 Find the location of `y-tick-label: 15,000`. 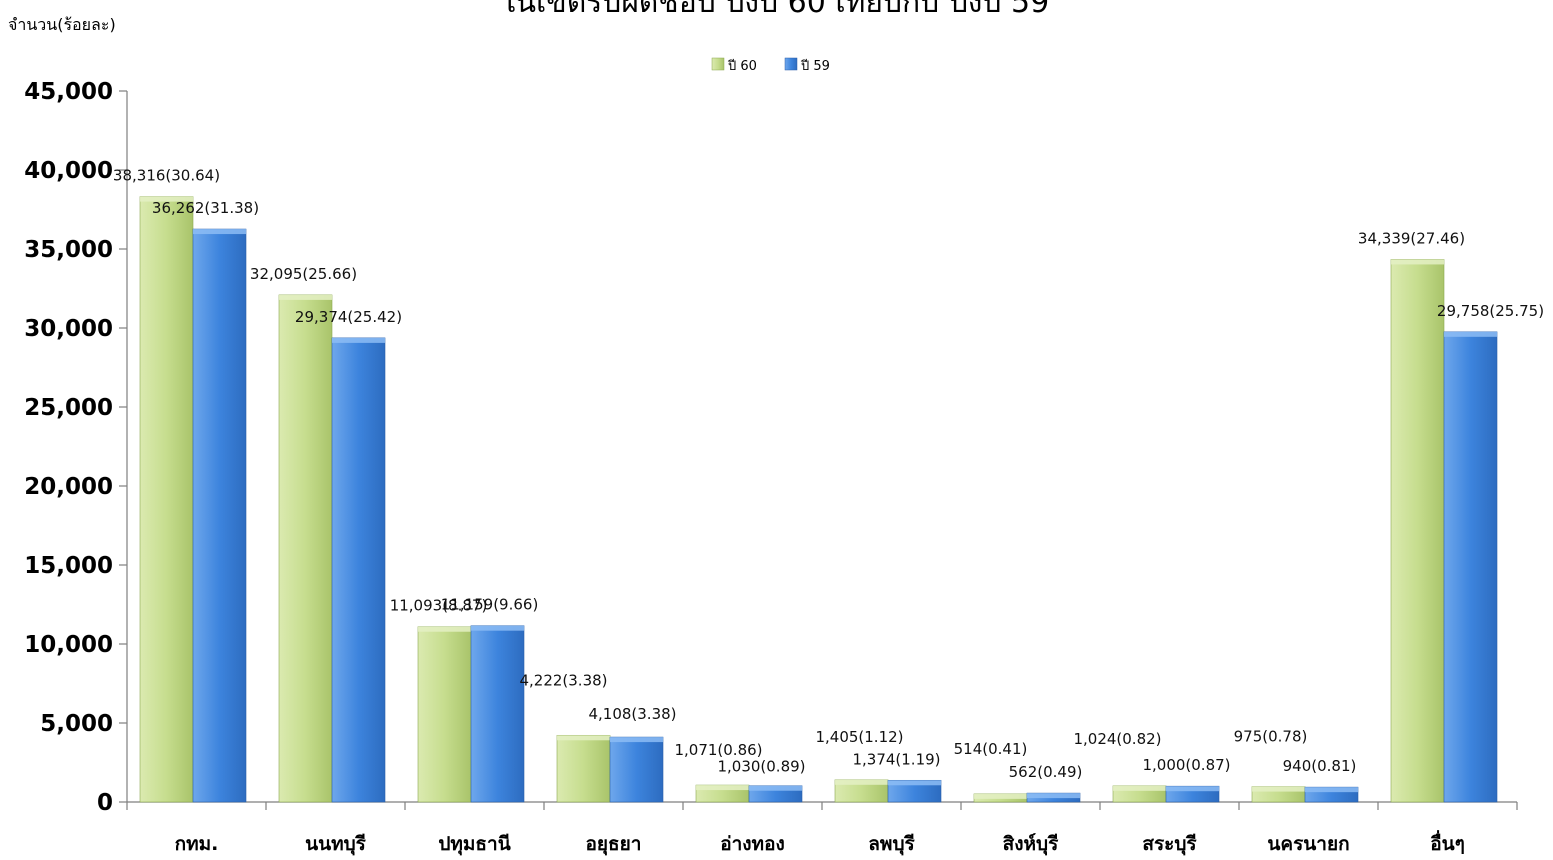

y-tick-label: 15,000 is located at coordinates (68, 566).